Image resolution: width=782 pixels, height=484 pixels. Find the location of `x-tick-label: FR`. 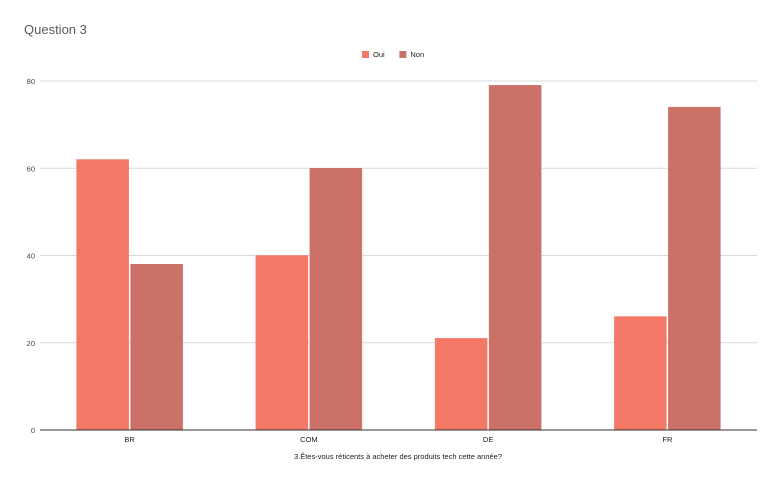

x-tick-label: FR is located at coordinates (667, 439).